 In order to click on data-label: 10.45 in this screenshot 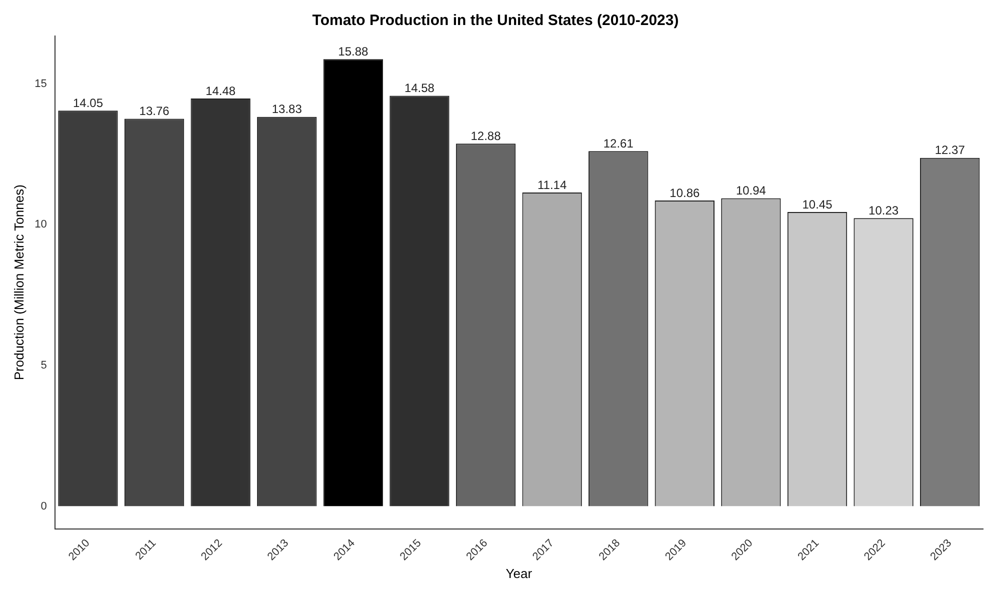, I will do `click(817, 204)`.